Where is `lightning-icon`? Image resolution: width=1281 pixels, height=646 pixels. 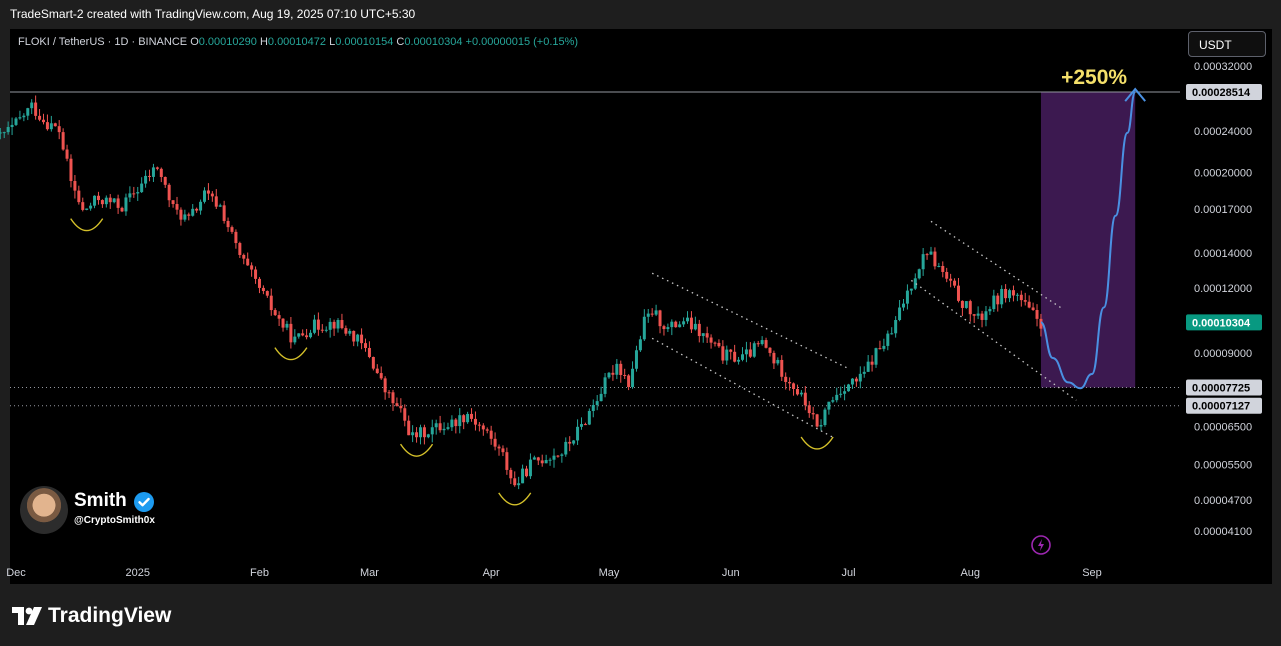 lightning-icon is located at coordinates (1041, 545).